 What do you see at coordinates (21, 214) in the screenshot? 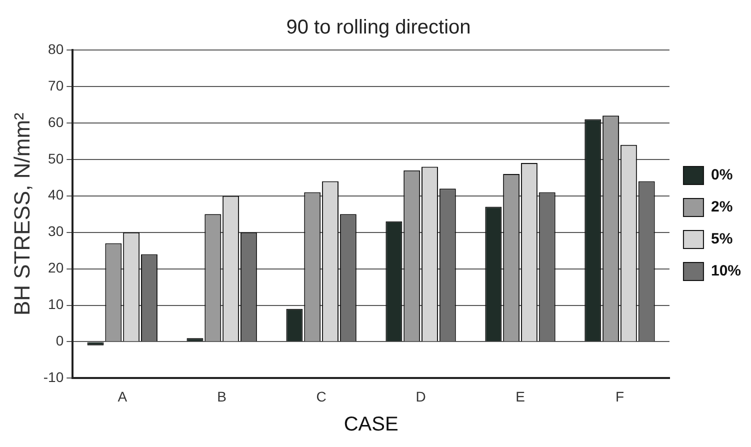
I see `y-axis-title: BH STRESS, N/mm²` at bounding box center [21, 214].